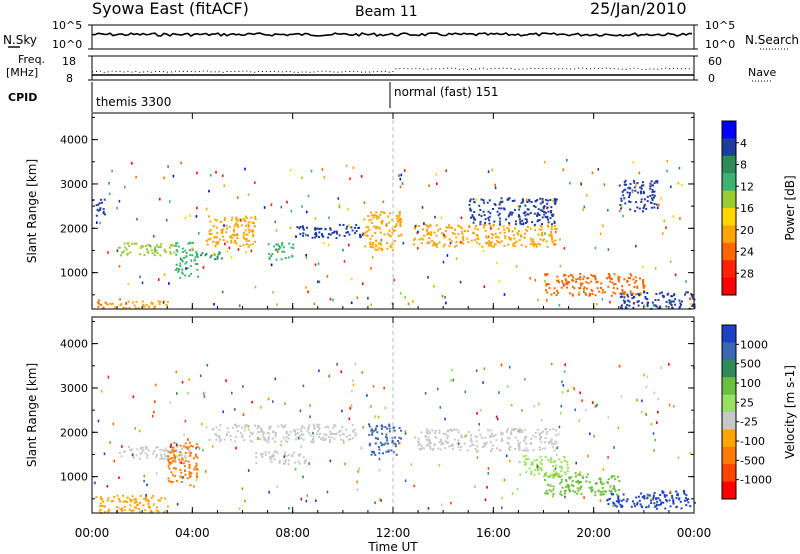 The width and height of the screenshot is (800, 554). Describe the element at coordinates (747, 273) in the screenshot. I see `power-colorbar-tick: 28` at that location.